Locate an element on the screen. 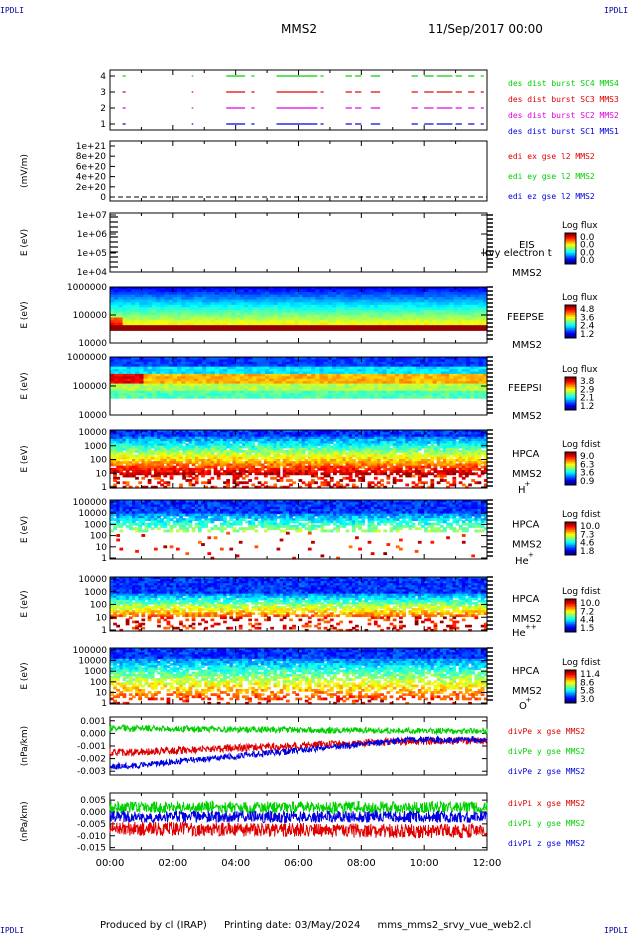 The height and width of the screenshot is (935, 630). edi-panel-frame is located at coordinates (298, 171).